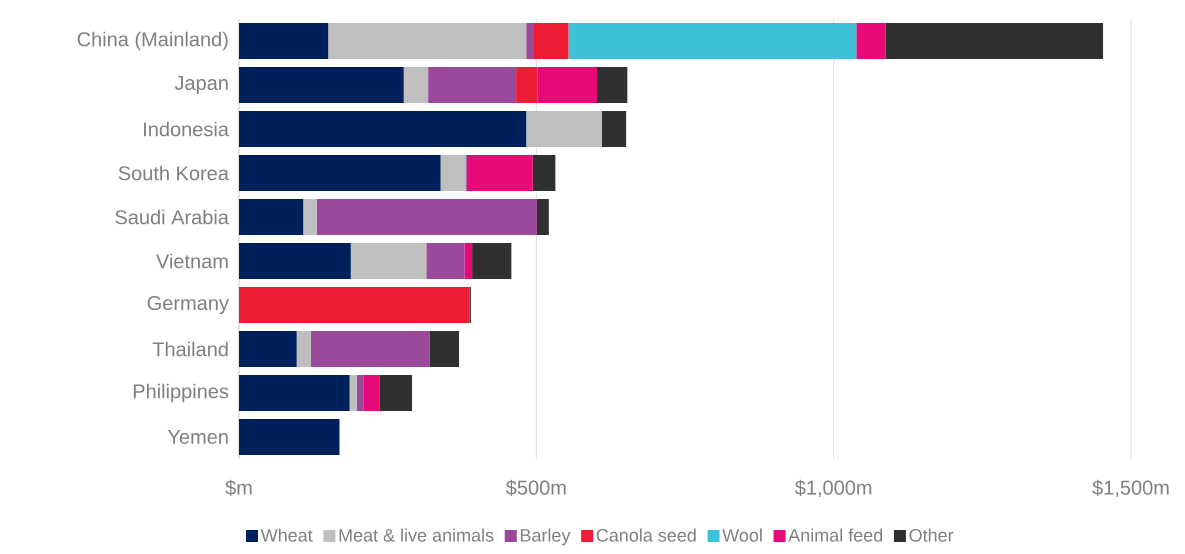 This screenshot has height=554, width=1185. What do you see at coordinates (931, 535) in the screenshot?
I see `legend-label: Other` at bounding box center [931, 535].